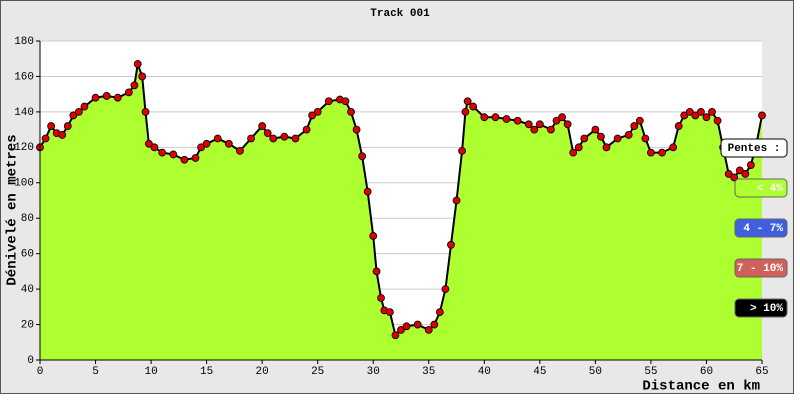  I want to click on y-tick-label: 60, so click(27, 255).